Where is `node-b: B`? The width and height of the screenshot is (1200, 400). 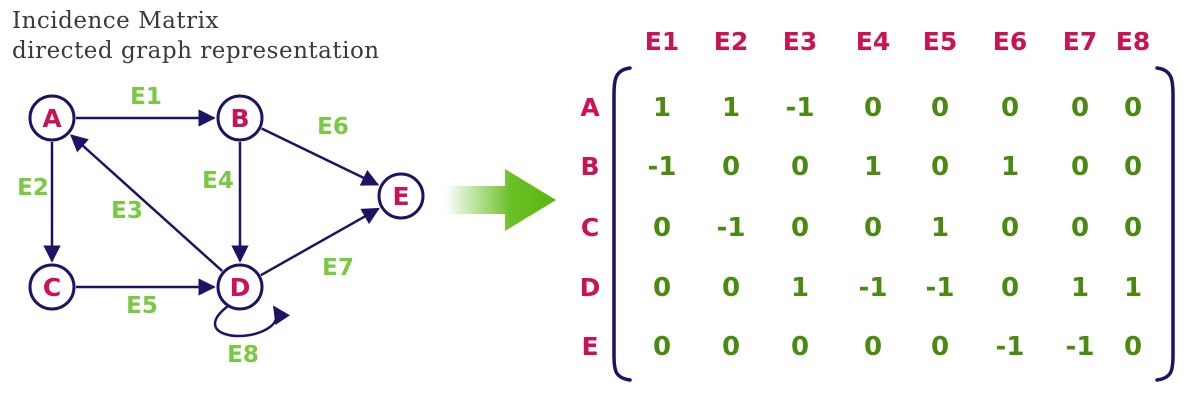 node-b: B is located at coordinates (240, 118).